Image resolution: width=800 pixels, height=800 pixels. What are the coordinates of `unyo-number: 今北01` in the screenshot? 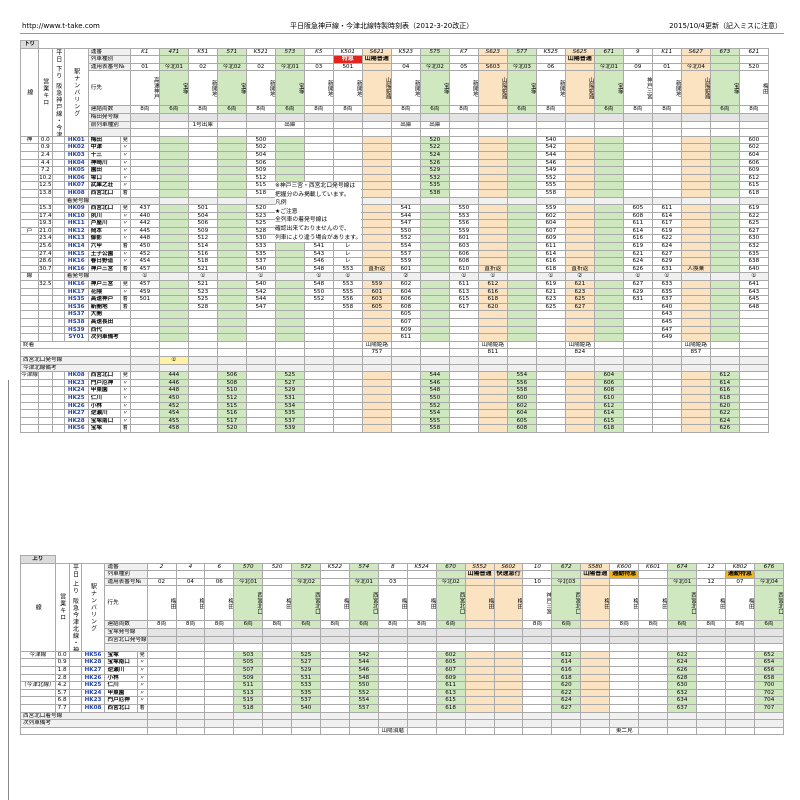 It's located at (608, 67).